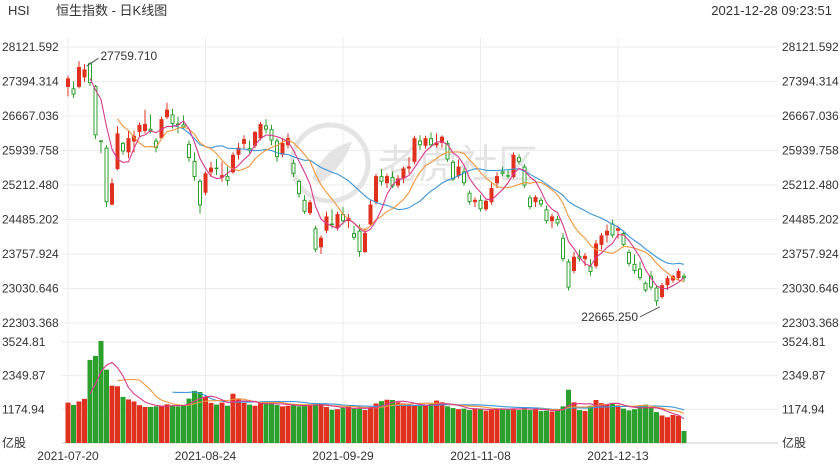 This screenshot has width=840, height=470. I want to click on volume-tick-label-left: 1174.94, so click(23, 409).